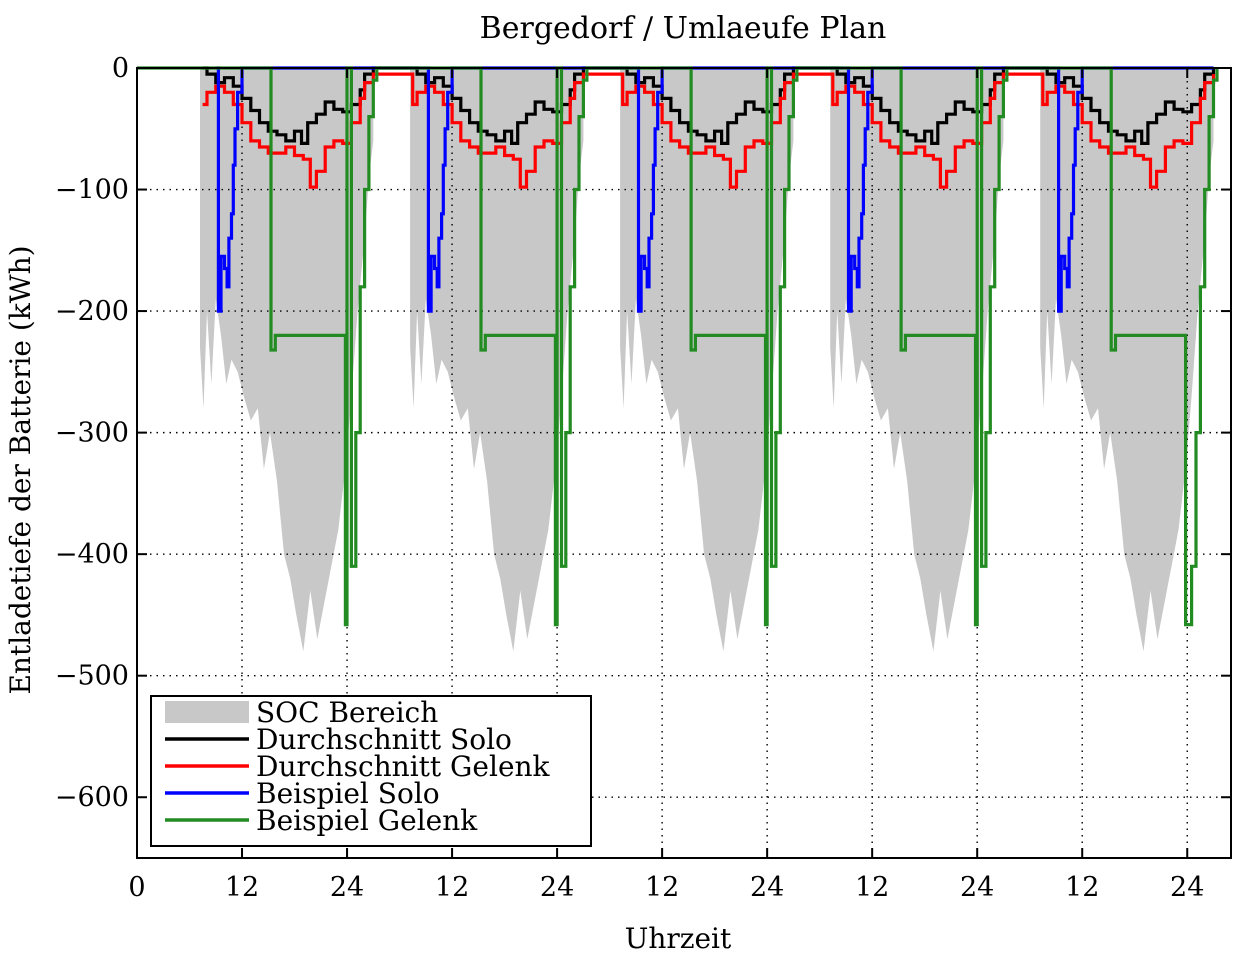 The height and width of the screenshot is (956, 1253). I want to click on y-tick-label: 0, so click(120, 68).